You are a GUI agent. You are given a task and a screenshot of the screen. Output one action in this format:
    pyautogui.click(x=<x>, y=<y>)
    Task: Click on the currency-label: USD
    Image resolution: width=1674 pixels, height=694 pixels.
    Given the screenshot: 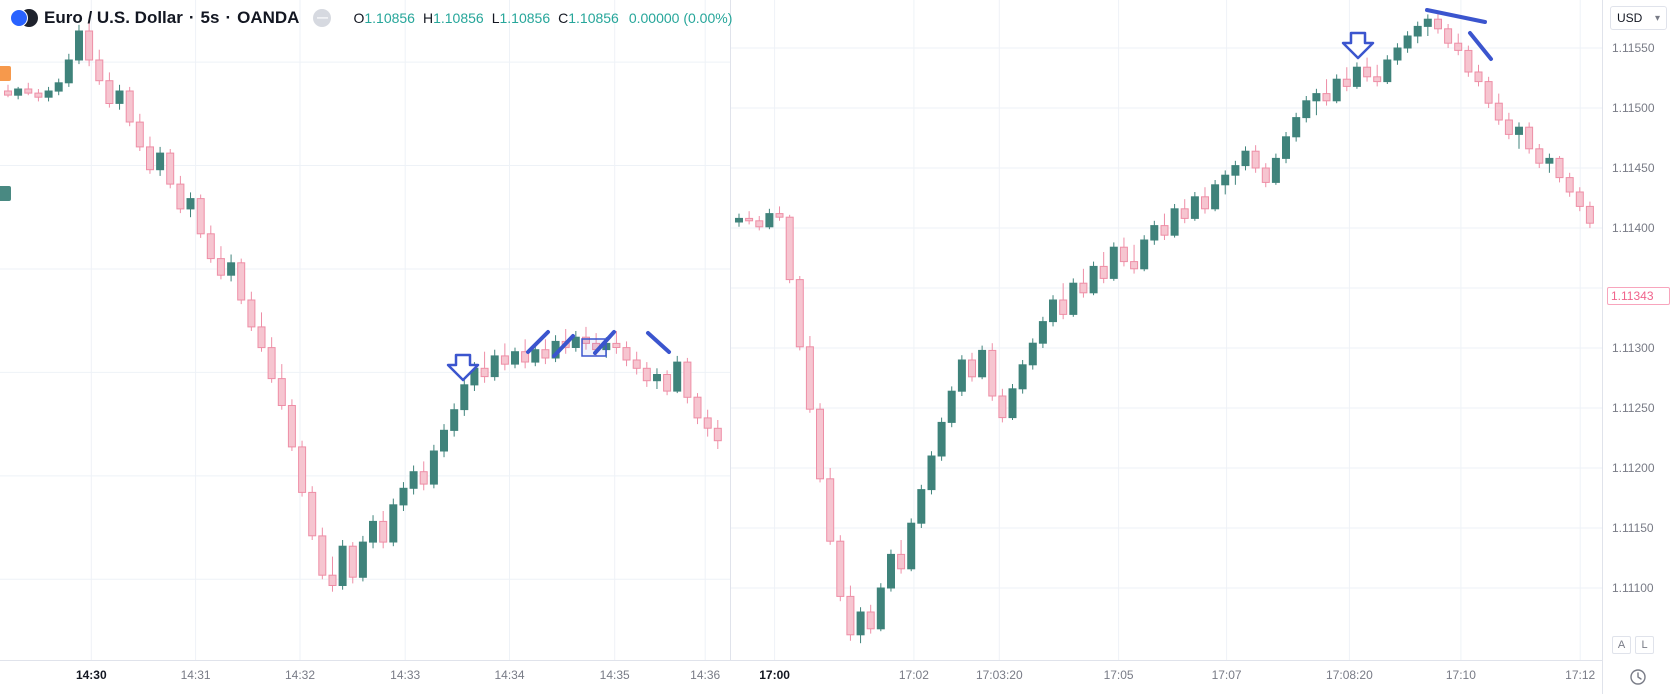 What is the action you would take?
    pyautogui.click(x=1630, y=18)
    